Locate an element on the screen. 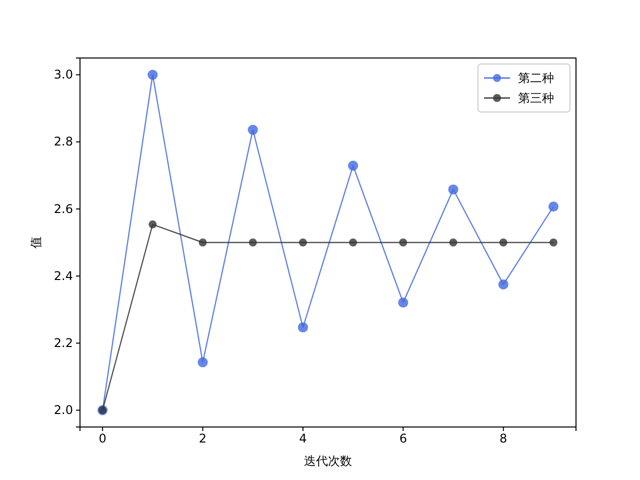  legend-label: 第三种 is located at coordinates (536, 98).